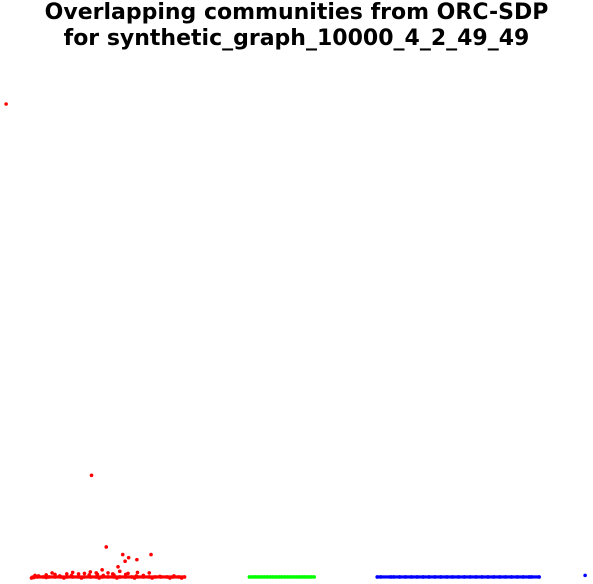 Image resolution: width=593 pixels, height=584 pixels. Describe the element at coordinates (296, 12) in the screenshot. I see `chart-title-line-1: Overlapping communities from ORC-SDP` at that location.